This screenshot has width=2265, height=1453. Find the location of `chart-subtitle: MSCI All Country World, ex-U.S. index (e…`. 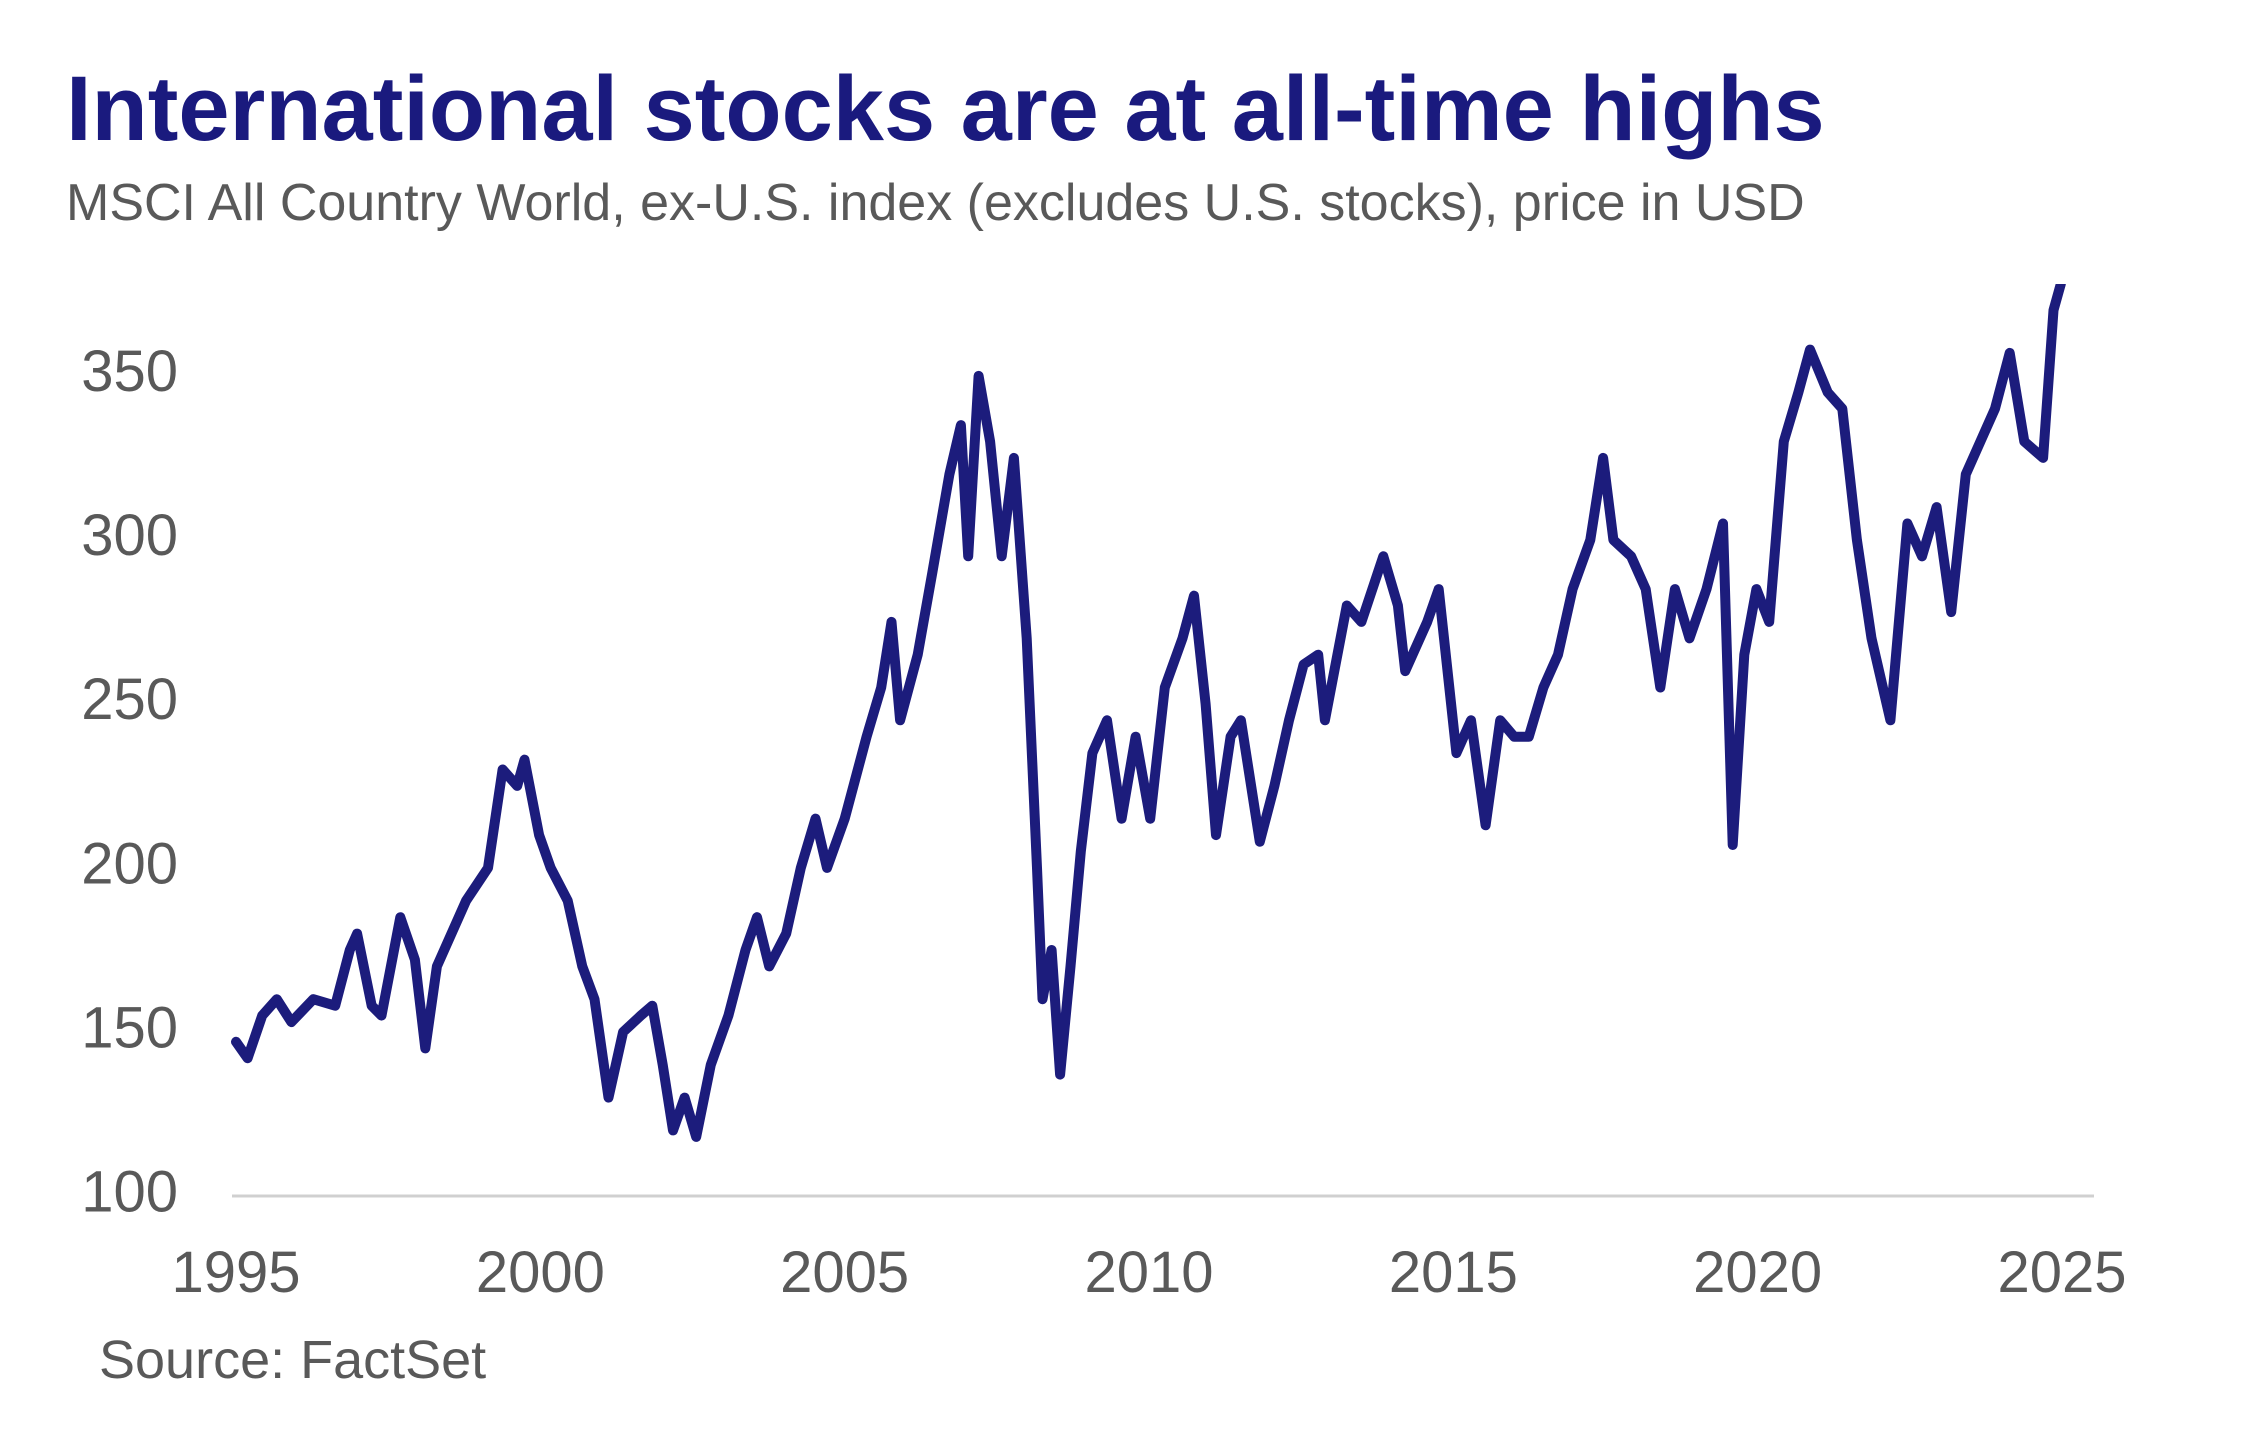

chart-subtitle: MSCI All Country World, ex-U.S. index (e… is located at coordinates (935, 203).